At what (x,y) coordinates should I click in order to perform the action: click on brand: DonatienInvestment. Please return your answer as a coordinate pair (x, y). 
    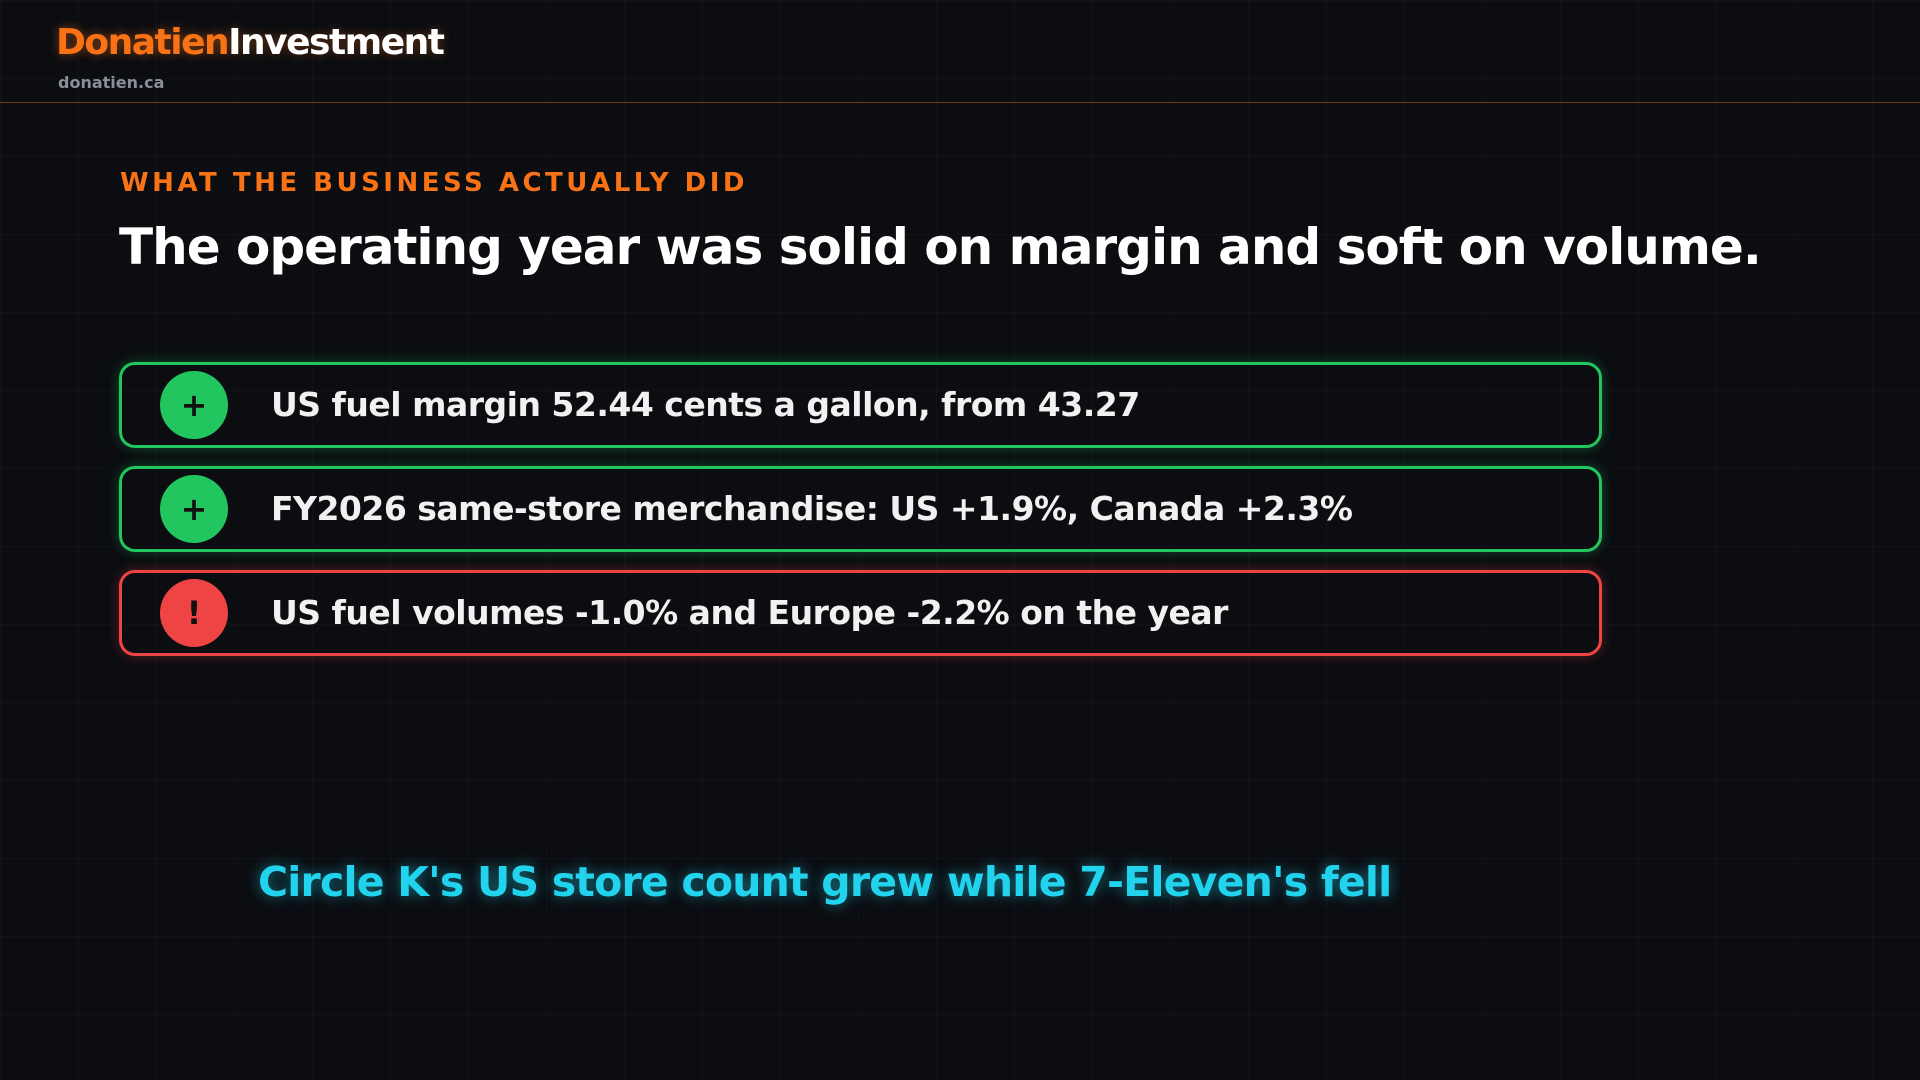
    Looking at the image, I should click on (250, 42).